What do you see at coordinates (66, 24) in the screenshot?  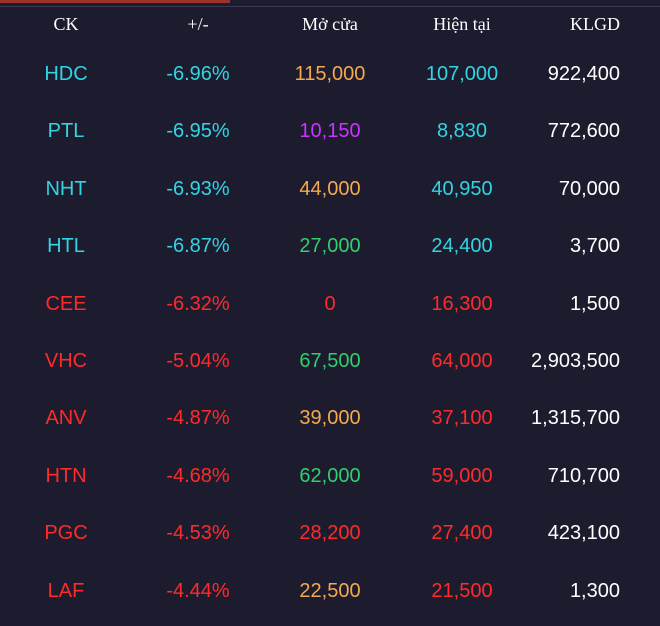 I see `header-ck: CK` at bounding box center [66, 24].